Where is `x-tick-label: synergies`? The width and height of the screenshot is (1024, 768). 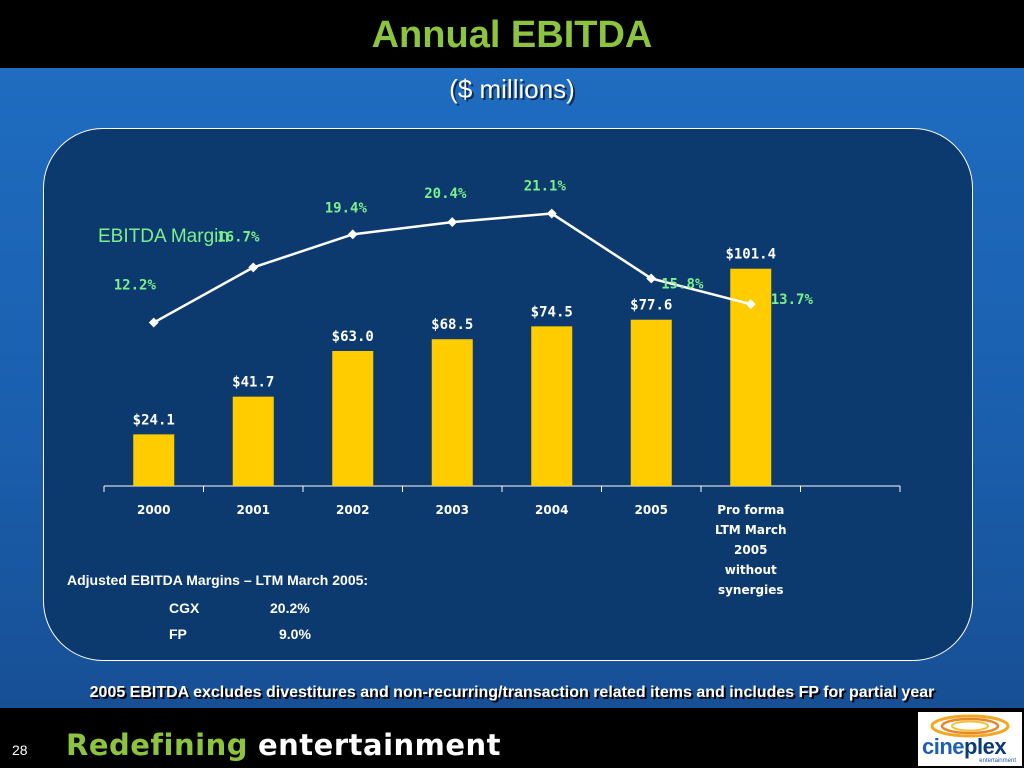
x-tick-label: synergies is located at coordinates (751, 590).